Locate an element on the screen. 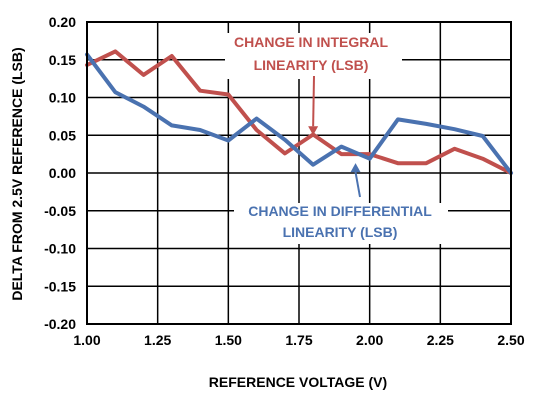 The image size is (538, 396). y-tick-label: -0.20 is located at coordinates (60, 324).